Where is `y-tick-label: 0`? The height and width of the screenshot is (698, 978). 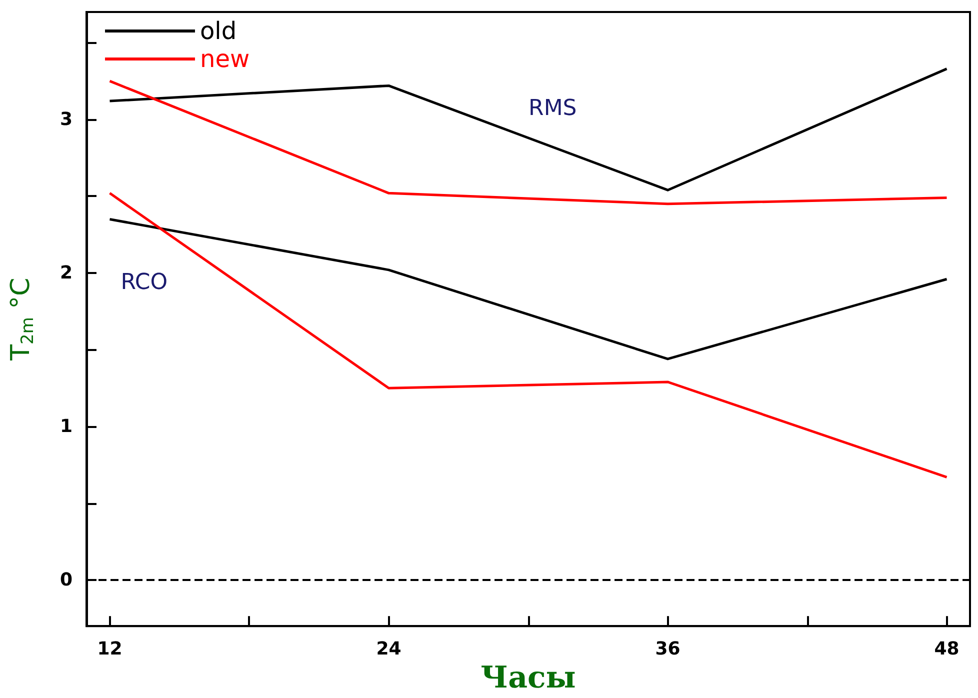
y-tick-label: 0 is located at coordinates (66, 580).